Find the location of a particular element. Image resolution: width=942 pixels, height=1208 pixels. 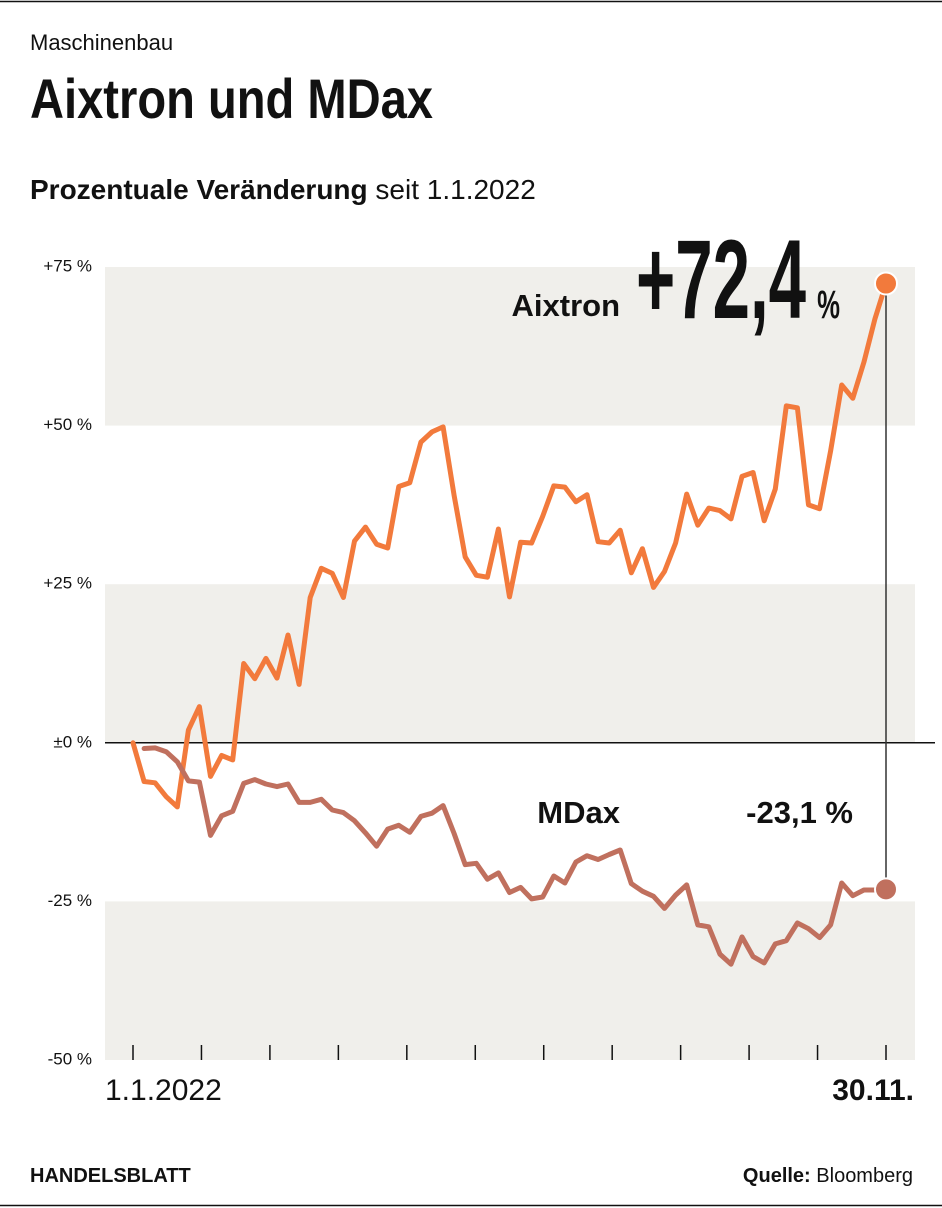

value-label-number: +72,4 is located at coordinates (721, 279).